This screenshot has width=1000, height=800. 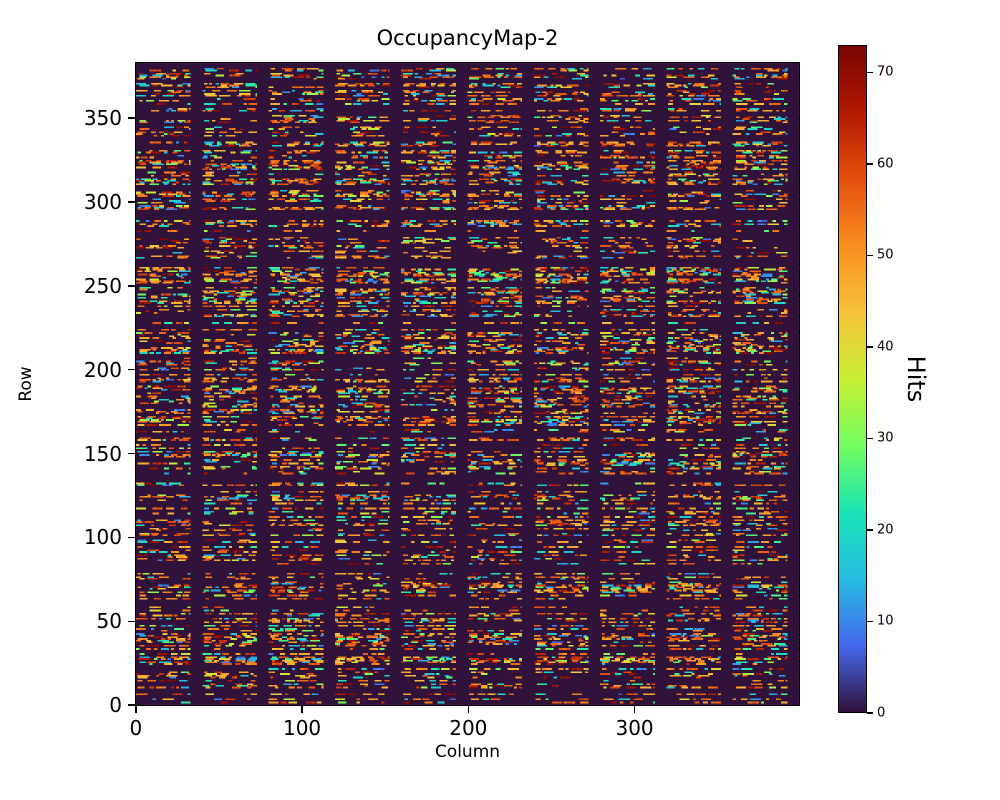 I want to click on y-axis-label: Row, so click(x=26, y=384).